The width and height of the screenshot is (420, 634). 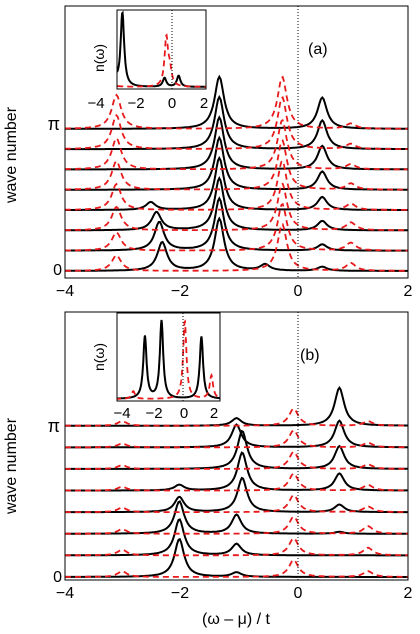 I want to click on panel-b-xtick-2: 2, so click(x=408, y=593).